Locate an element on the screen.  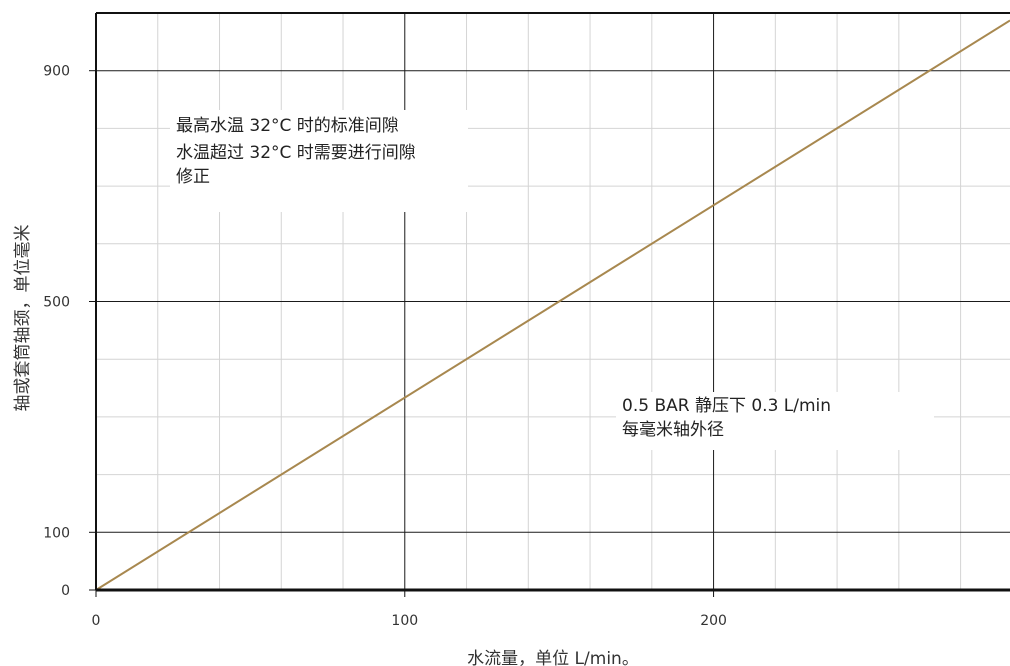
annotation-flow-rate: 0.5 BAR 静压下 0.3 L/min 每毫米轴外径 is located at coordinates (775, 421).